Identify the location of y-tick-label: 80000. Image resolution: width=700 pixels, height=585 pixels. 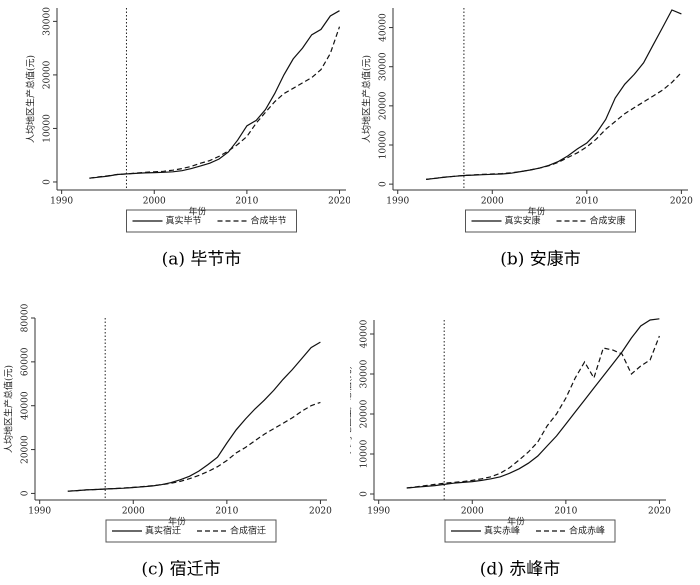
(26, 317).